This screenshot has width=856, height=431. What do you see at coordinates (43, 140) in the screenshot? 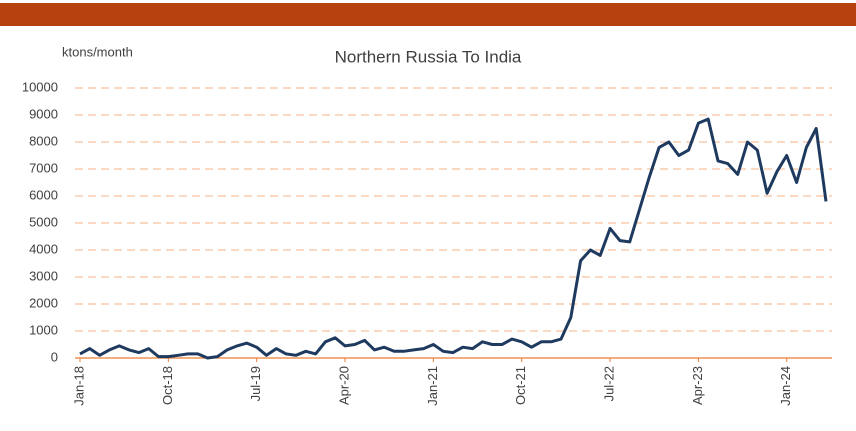
I see `y-tick-label: 8000` at bounding box center [43, 140].